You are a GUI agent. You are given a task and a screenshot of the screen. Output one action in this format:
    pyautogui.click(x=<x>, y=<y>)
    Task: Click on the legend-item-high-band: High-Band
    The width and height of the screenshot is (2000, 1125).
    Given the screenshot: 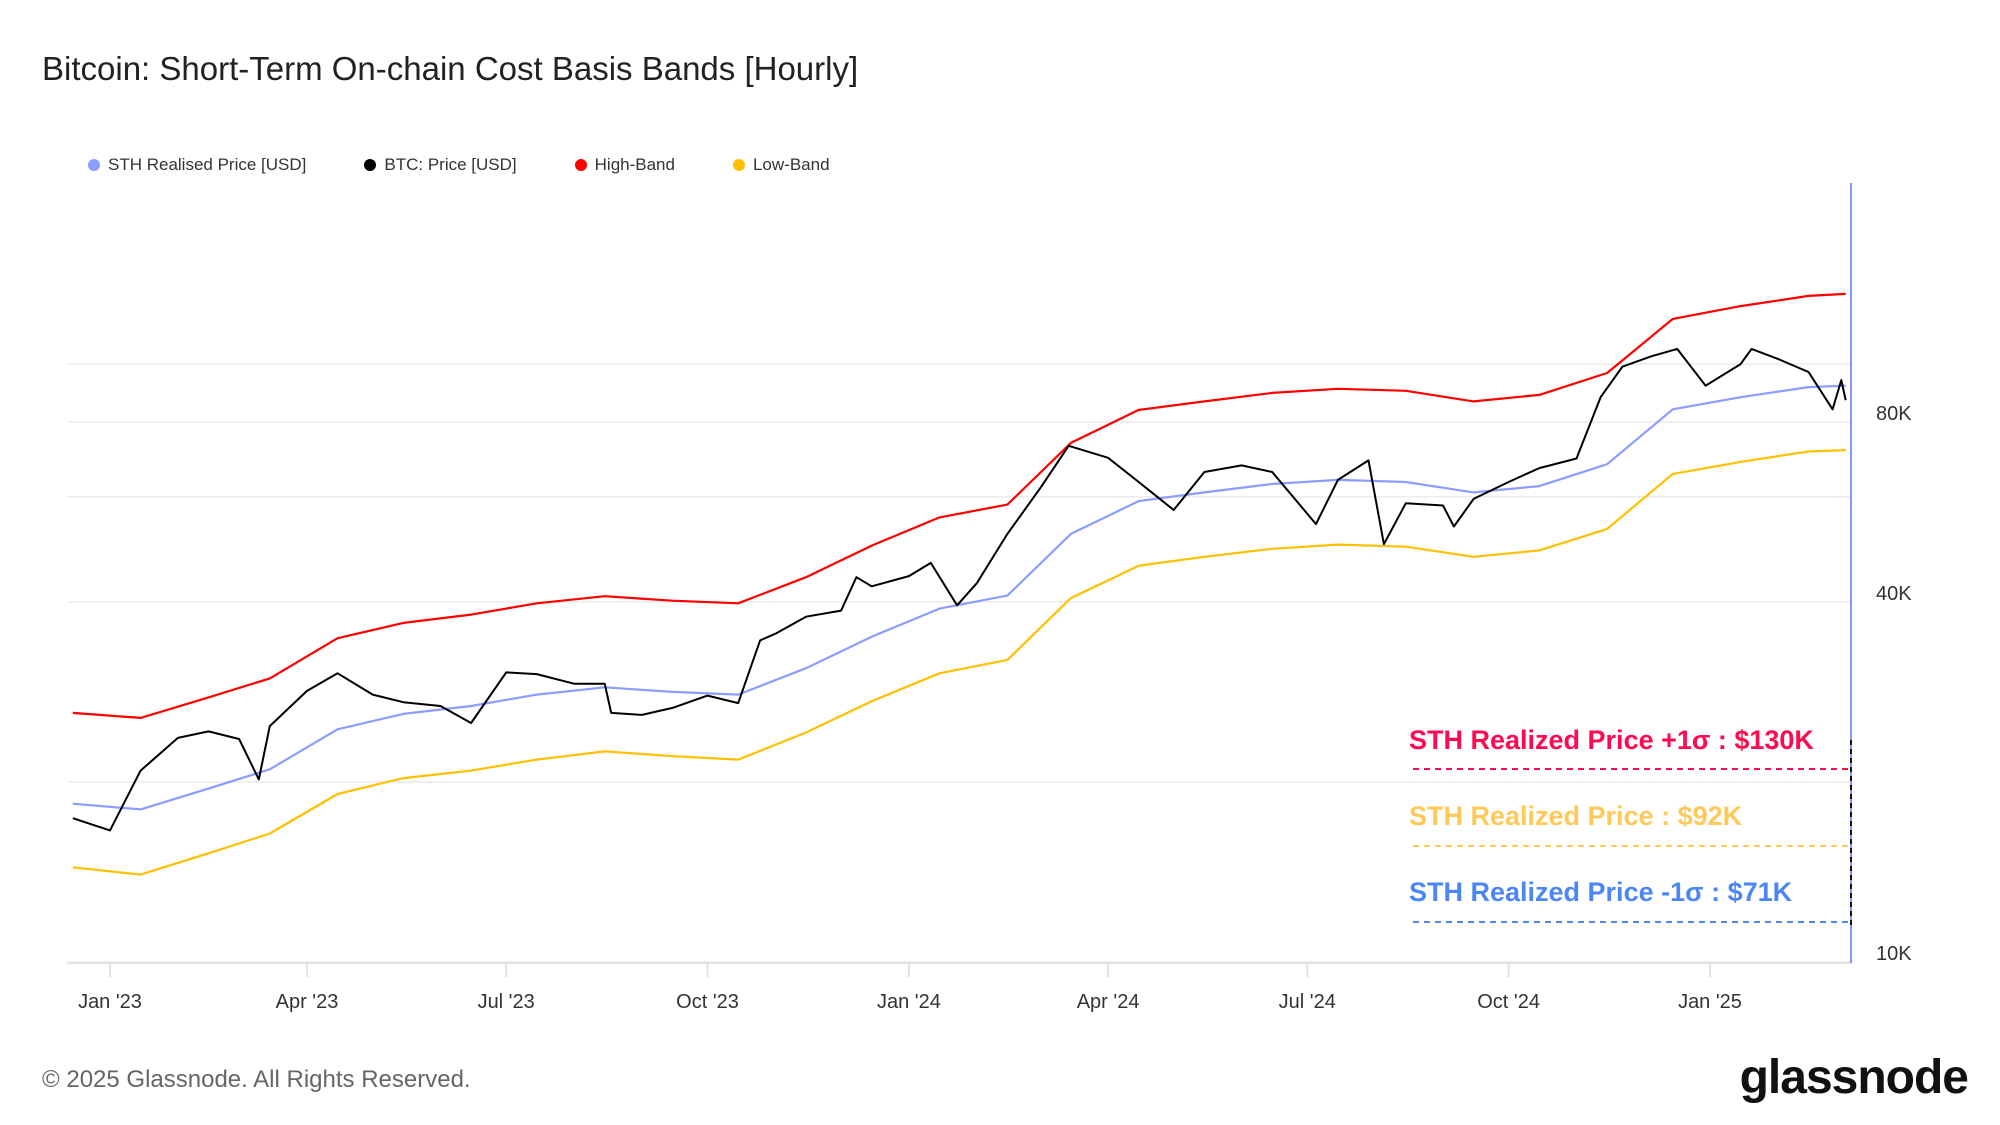 What is the action you would take?
    pyautogui.click(x=624, y=165)
    